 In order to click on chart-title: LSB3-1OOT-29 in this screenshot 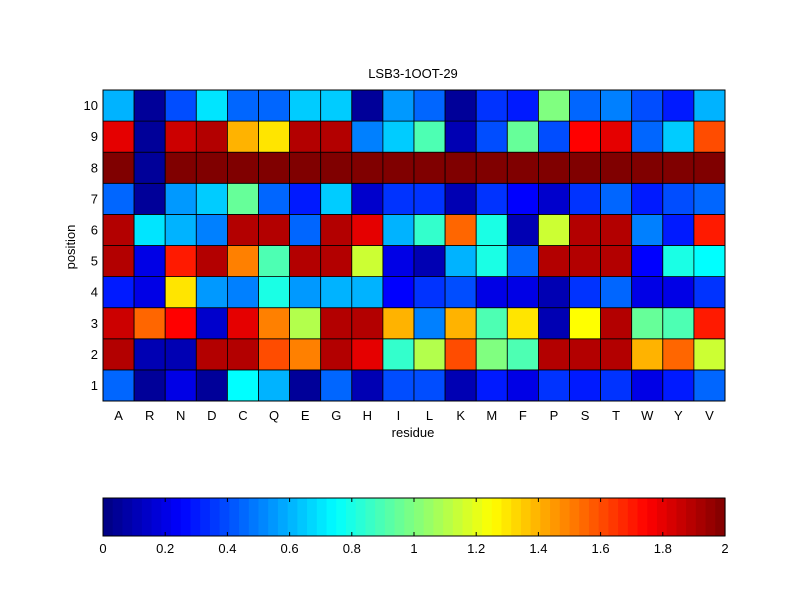, I will do `click(413, 73)`.